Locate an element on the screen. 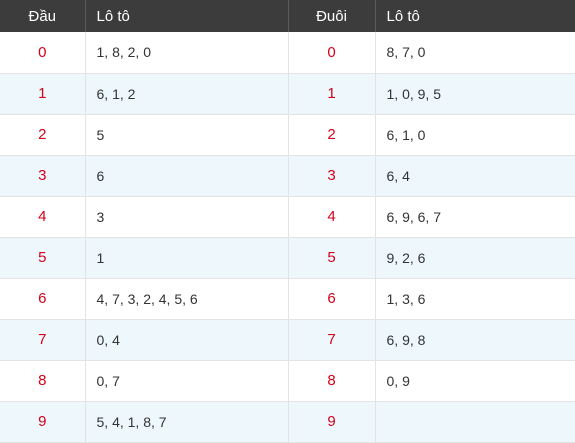 The height and width of the screenshot is (443, 575). table-row: 6 4, 7, 3, 2, 4, 5, 6 6 1, 3, 6 is located at coordinates (287, 299).